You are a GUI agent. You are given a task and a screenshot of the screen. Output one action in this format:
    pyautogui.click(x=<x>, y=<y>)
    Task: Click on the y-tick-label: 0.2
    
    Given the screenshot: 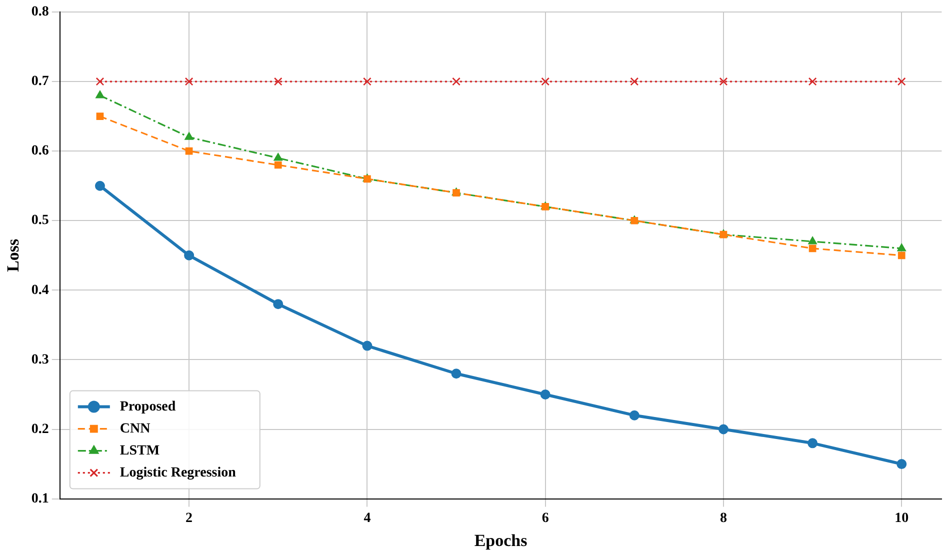 What is the action you would take?
    pyautogui.click(x=40, y=429)
    